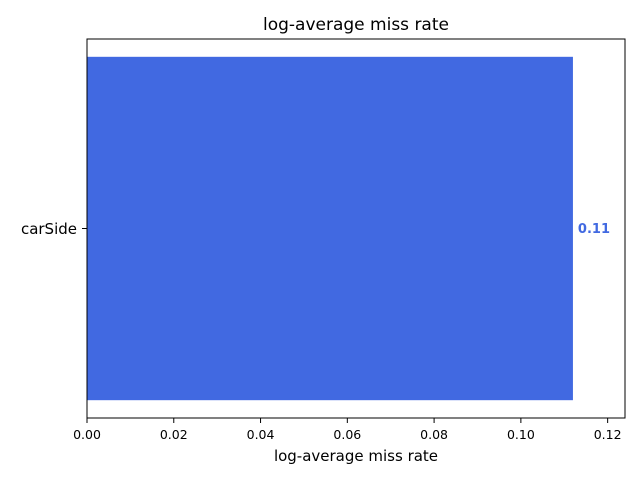 This screenshot has width=640, height=480. I want to click on data-label-carSide: 0.11, so click(594, 229).